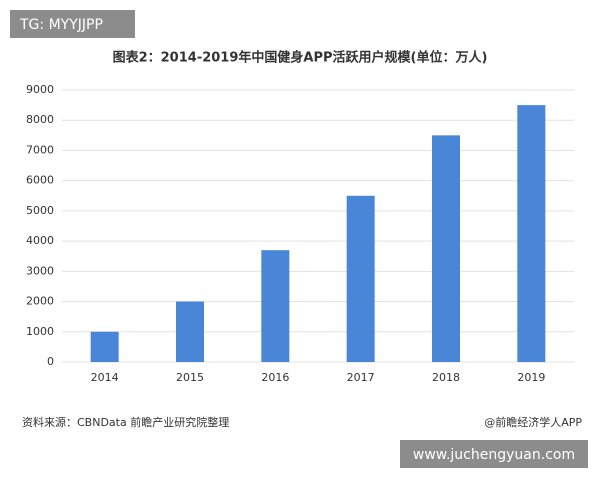 Image resolution: width=600 pixels, height=480 pixels. Describe the element at coordinates (40, 89) in the screenshot. I see `y-tick-label: 9000` at that location.